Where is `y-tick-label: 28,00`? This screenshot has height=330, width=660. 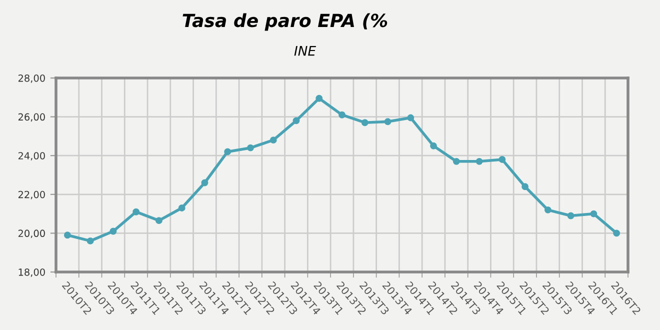 y-tick-label: 28,00 is located at coordinates (31, 78).